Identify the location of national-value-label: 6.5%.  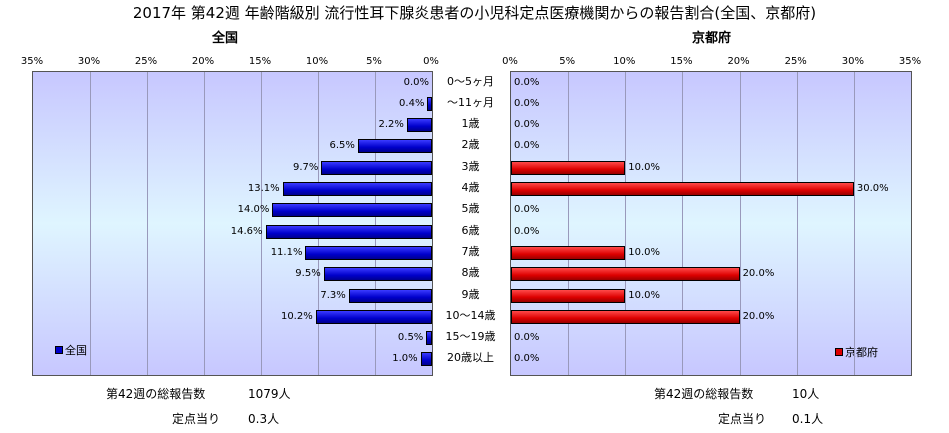
(342, 146).